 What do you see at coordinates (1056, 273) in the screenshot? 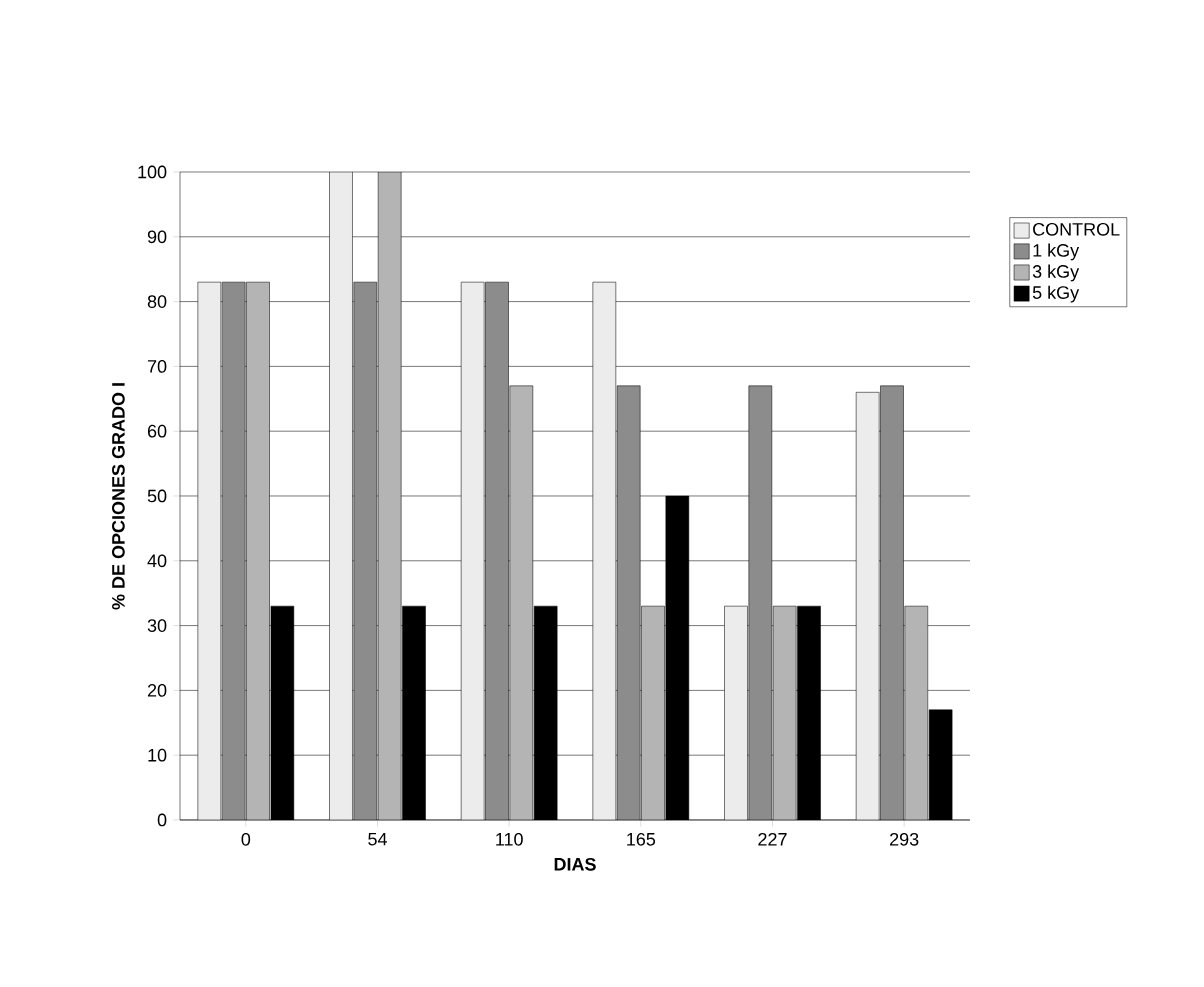
I see `legend-label: 3 kGy` at bounding box center [1056, 273].